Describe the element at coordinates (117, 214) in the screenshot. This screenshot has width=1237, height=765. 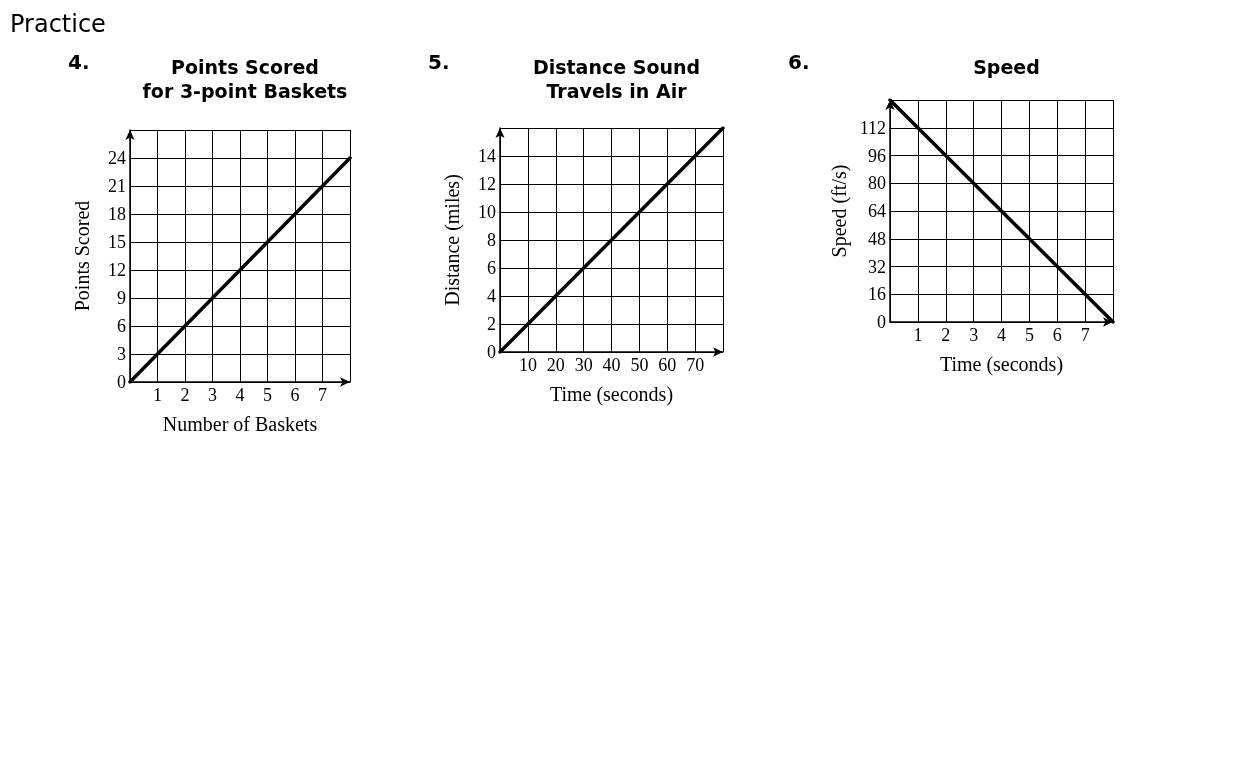
I see `y-tick-label: 18` at that location.